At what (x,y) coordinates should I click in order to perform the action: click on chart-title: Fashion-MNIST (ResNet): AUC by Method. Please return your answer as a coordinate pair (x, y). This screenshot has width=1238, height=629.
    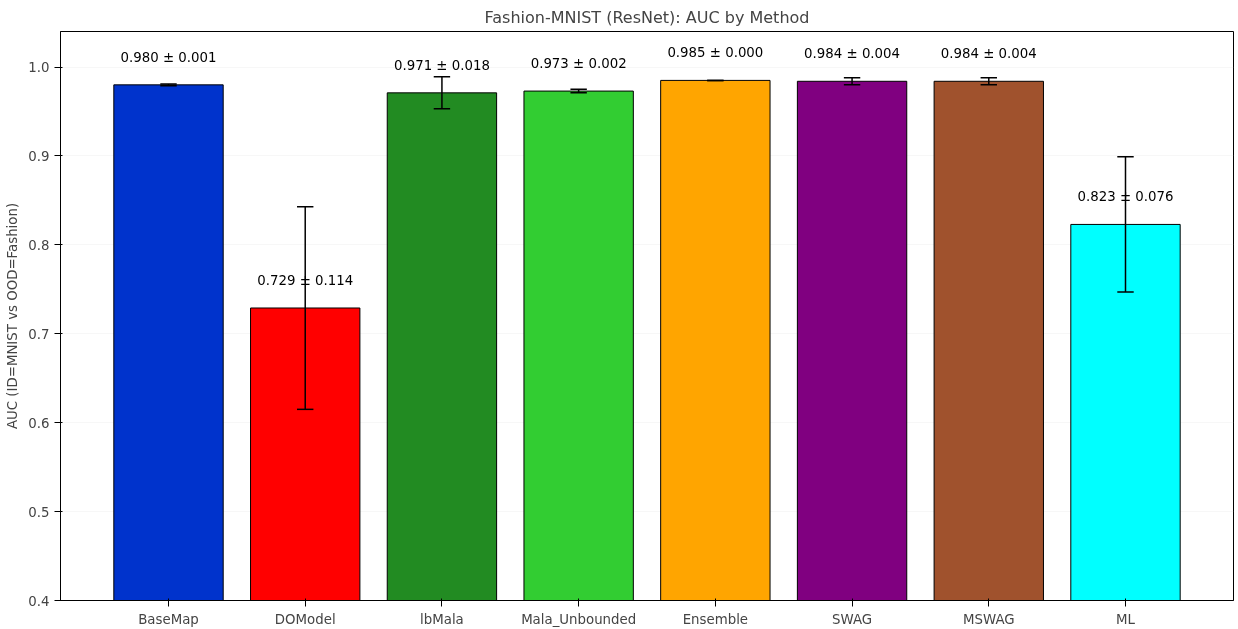
    Looking at the image, I should click on (647, 17).